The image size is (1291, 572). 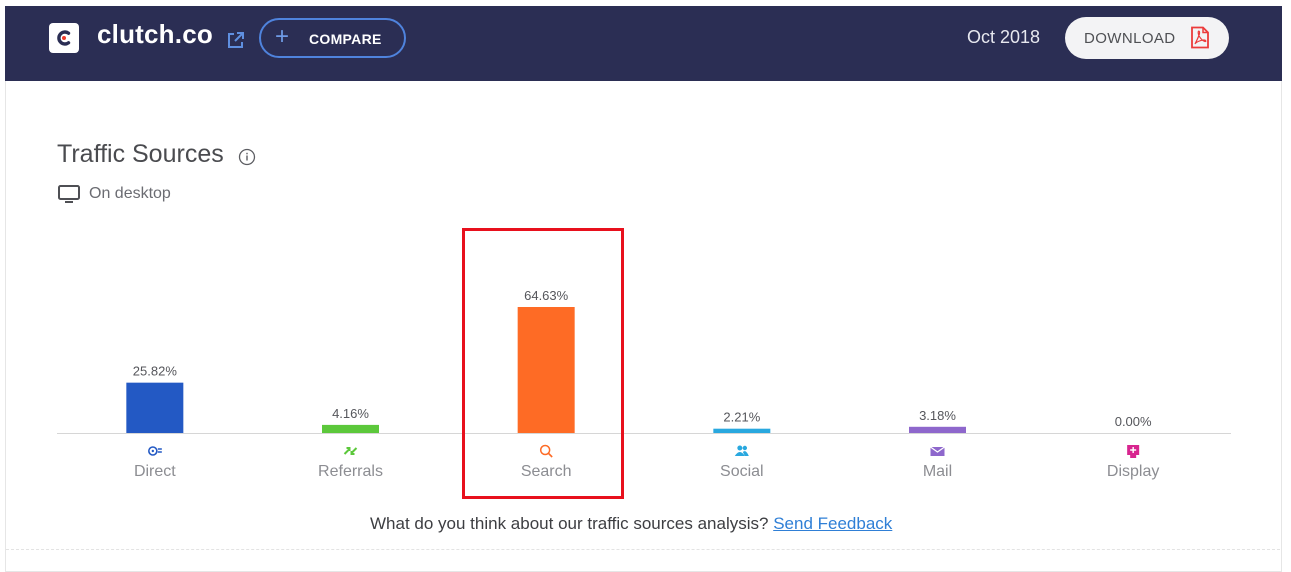 What do you see at coordinates (155, 451) in the screenshot?
I see `direct-icon` at bounding box center [155, 451].